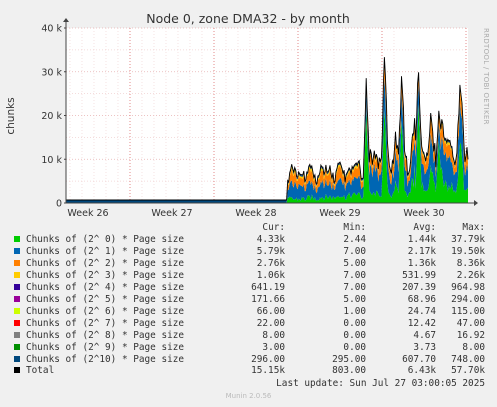 This screenshot has width=497, height=407. What do you see at coordinates (473, 347) in the screenshot?
I see `legend-max: 8.00` at bounding box center [473, 347].